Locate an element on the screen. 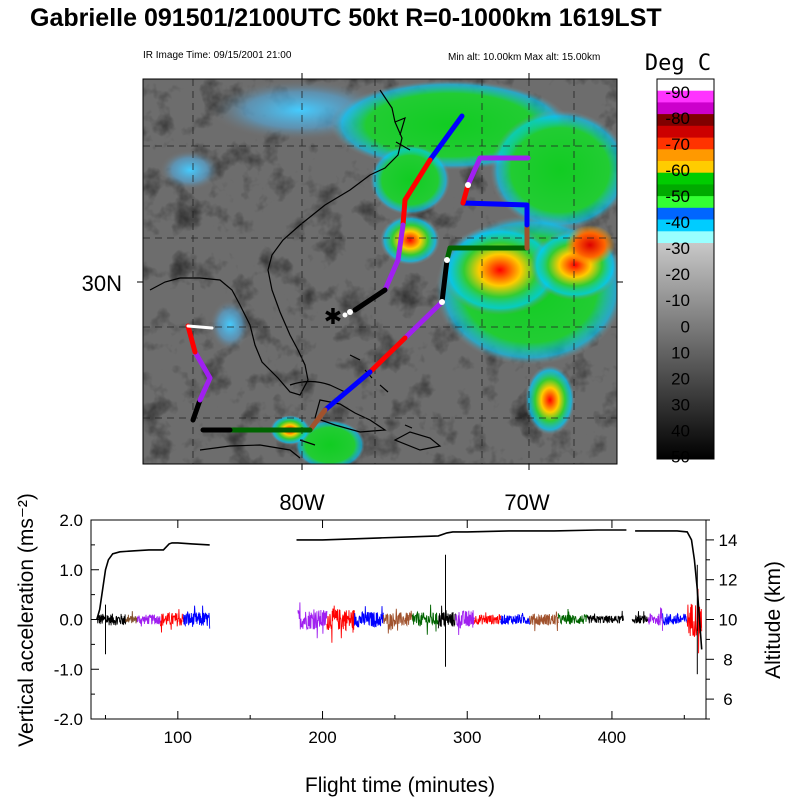 The height and width of the screenshot is (800, 800). altitude-range-label: Min alt: 10.00km Max alt: 15.00km is located at coordinates (524, 57).